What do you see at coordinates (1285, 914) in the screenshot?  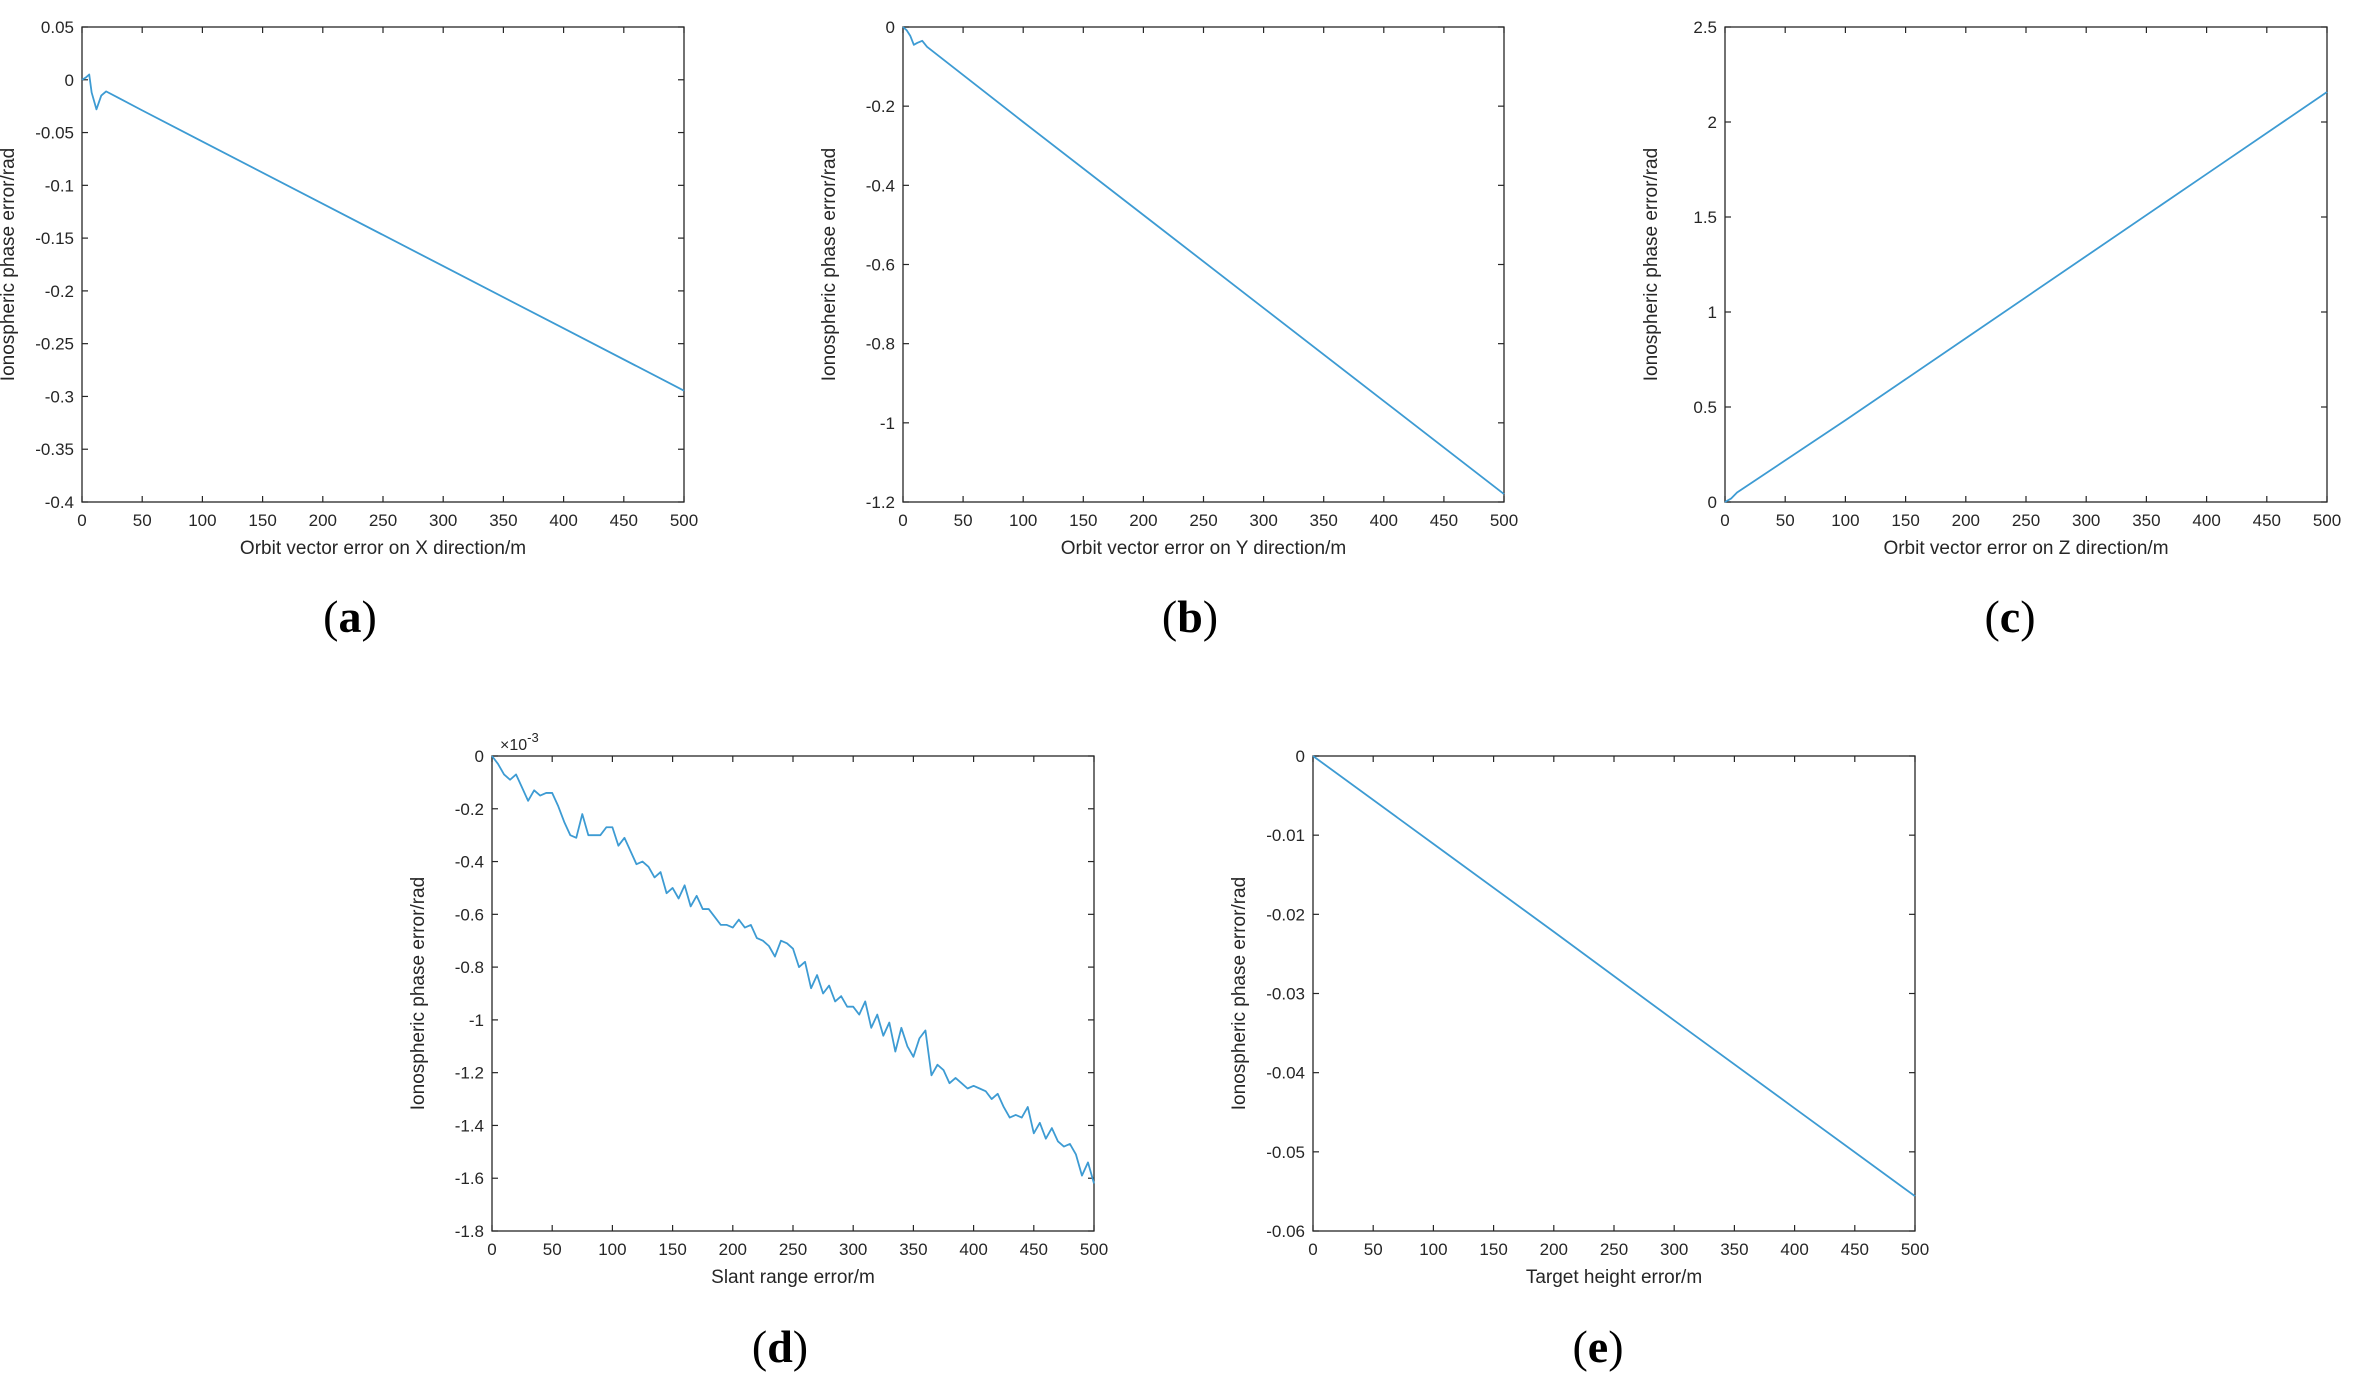 I see `y-tick-label: -0.02` at bounding box center [1285, 914].